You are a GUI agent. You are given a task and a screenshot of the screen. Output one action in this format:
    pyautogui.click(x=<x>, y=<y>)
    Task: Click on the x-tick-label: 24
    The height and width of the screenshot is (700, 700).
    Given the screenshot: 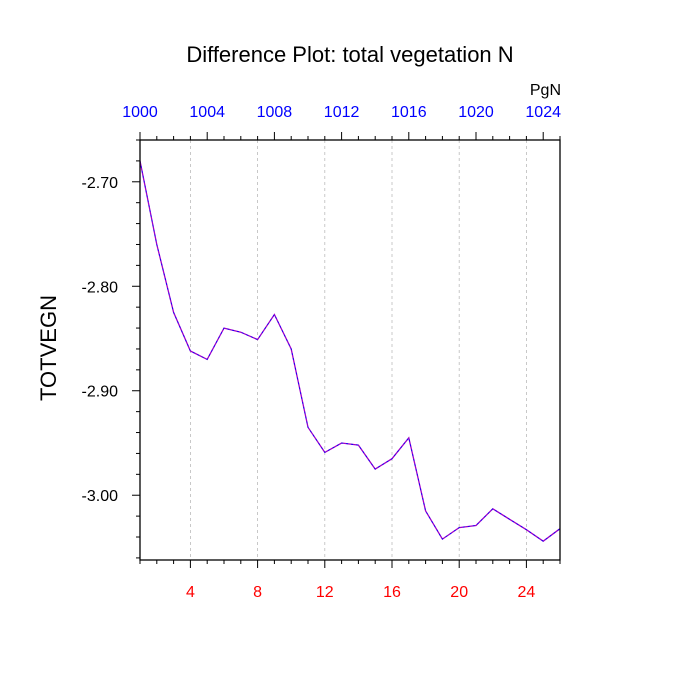 What is the action you would take?
    pyautogui.click(x=527, y=592)
    